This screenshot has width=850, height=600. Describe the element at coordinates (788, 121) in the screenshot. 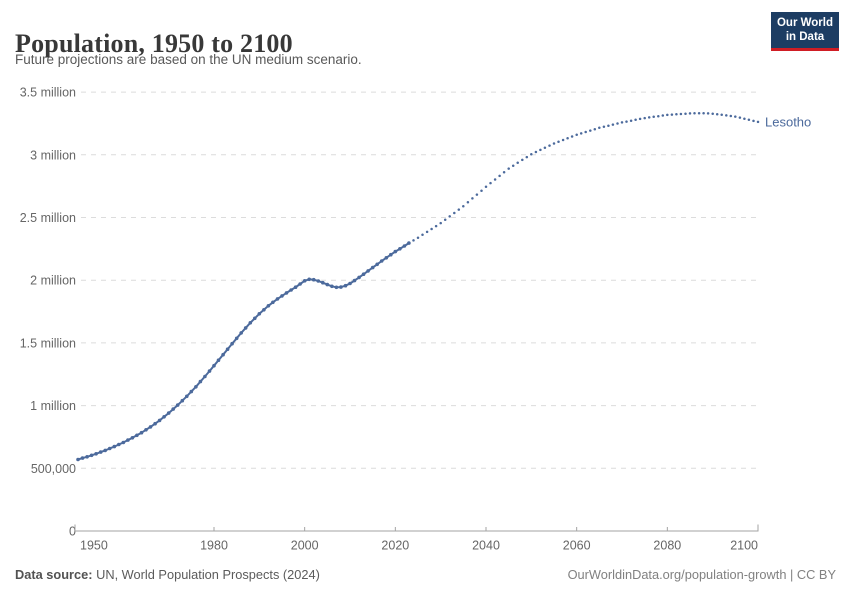

I see `series-label-lesotho: Lesotho` at that location.